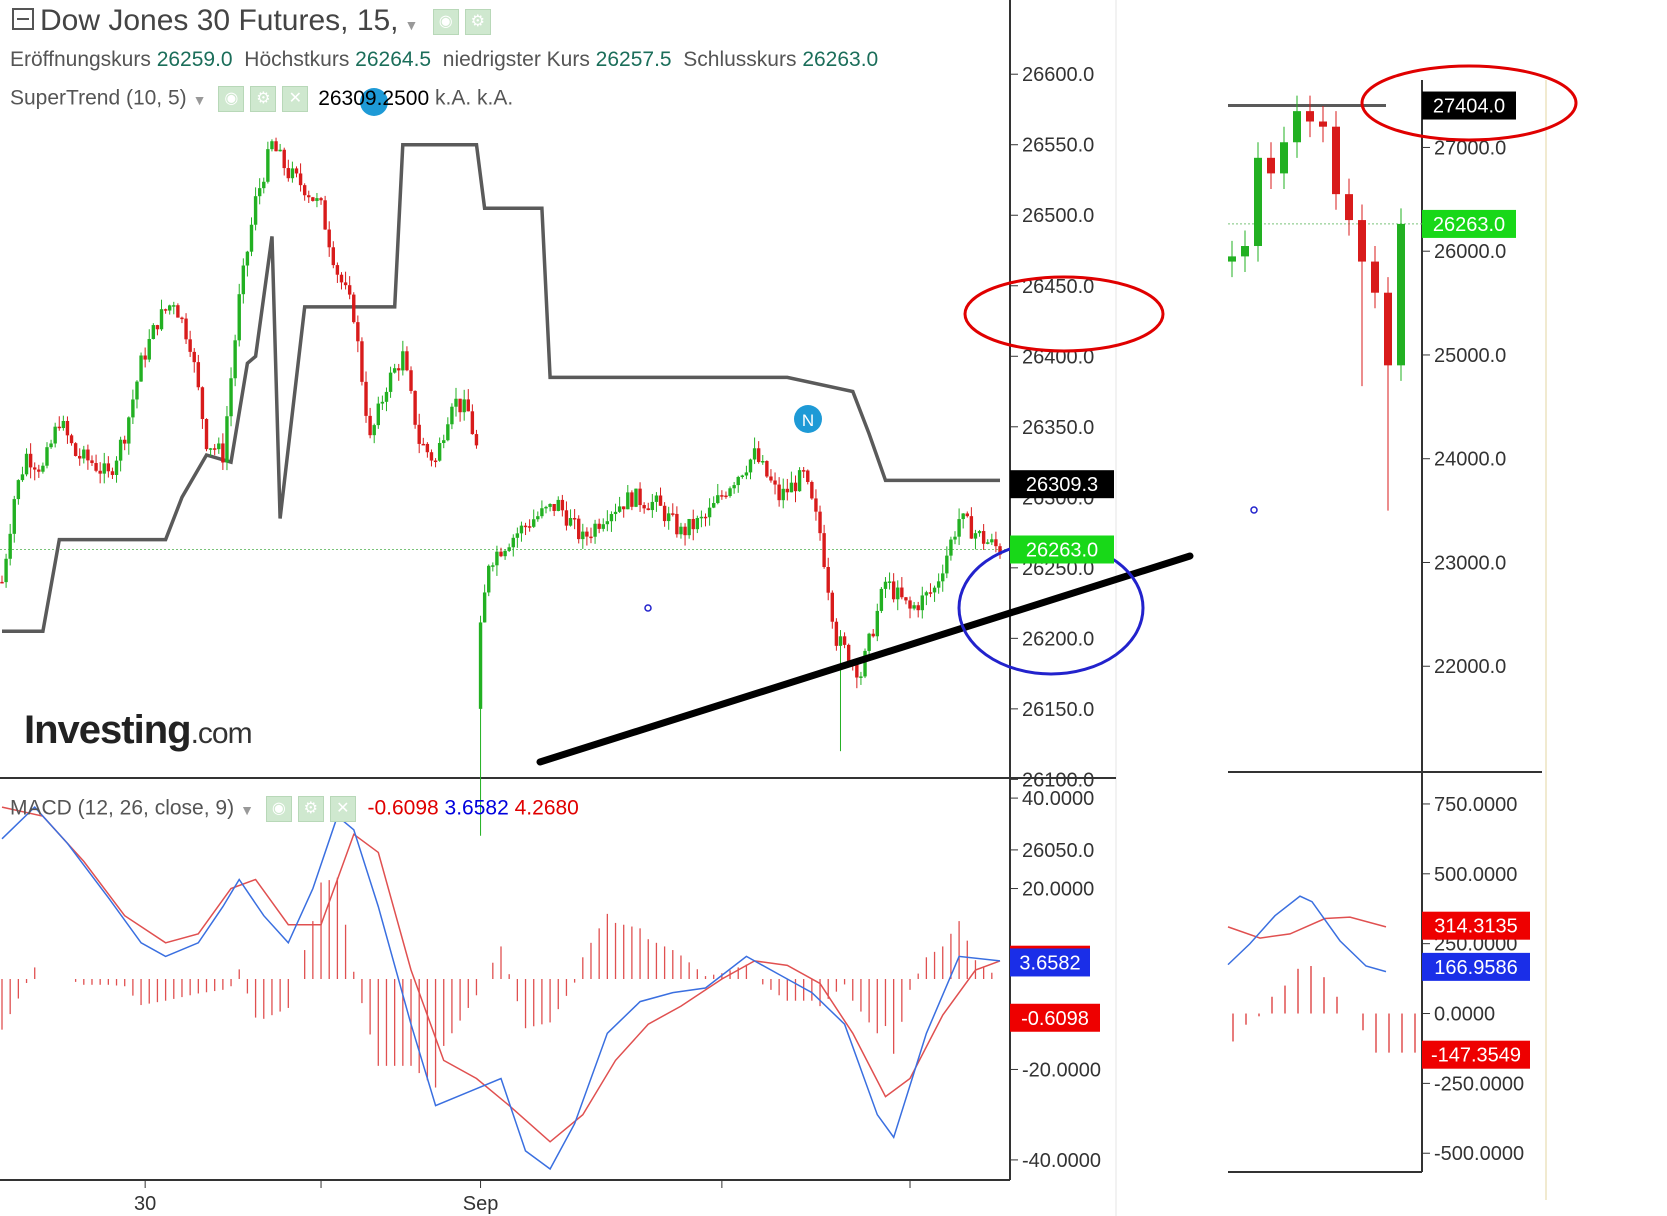 This screenshot has height=1216, width=1667. What do you see at coordinates (122, 808) in the screenshot?
I see `macd-label: MACD (12, 26, close, 9)` at bounding box center [122, 808].